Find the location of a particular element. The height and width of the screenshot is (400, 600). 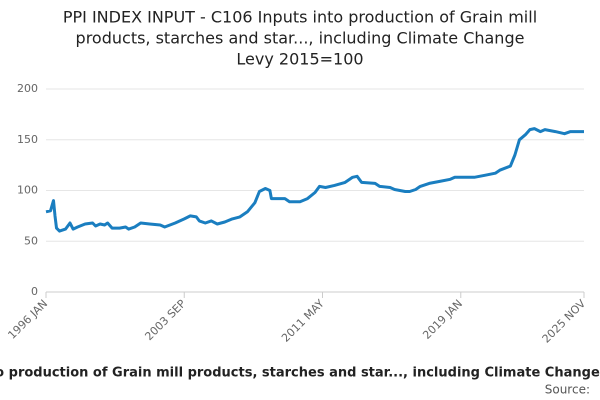

x-tick-label: 2025 NOV is located at coordinates (564, 321).